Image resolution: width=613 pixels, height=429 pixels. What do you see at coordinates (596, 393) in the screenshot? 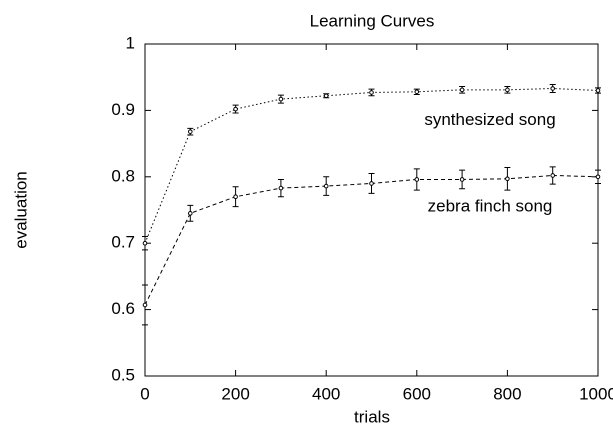
I see `x-tick-label: 1000` at bounding box center [596, 393].